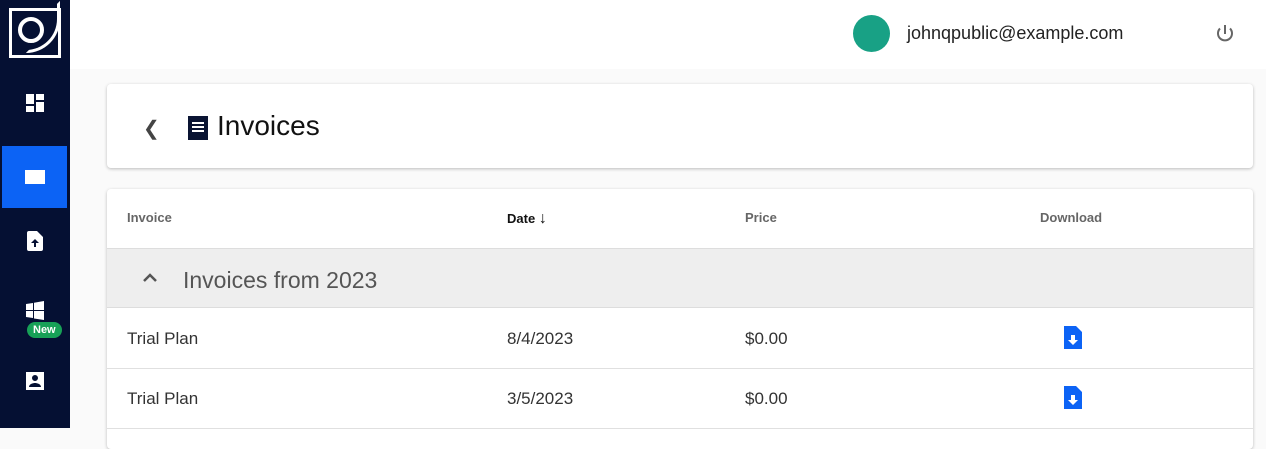 This screenshot has width=1266, height=449. I want to click on page-title: Invoices, so click(268, 125).